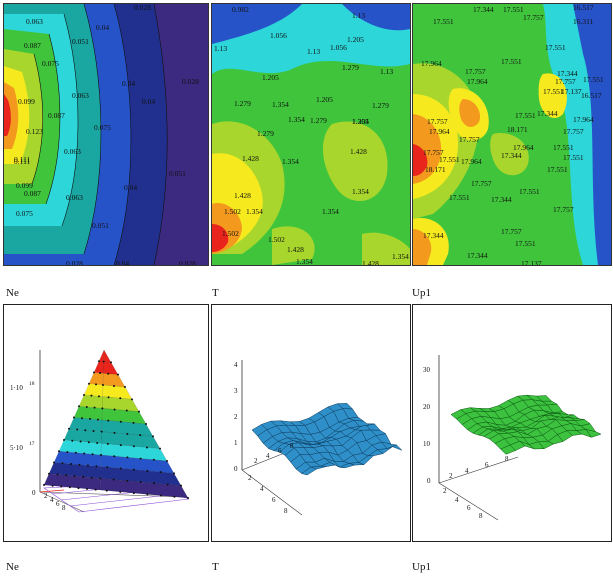  Describe the element at coordinates (256, 461) in the screenshot. I see `t-xtick-2: 2` at that location.